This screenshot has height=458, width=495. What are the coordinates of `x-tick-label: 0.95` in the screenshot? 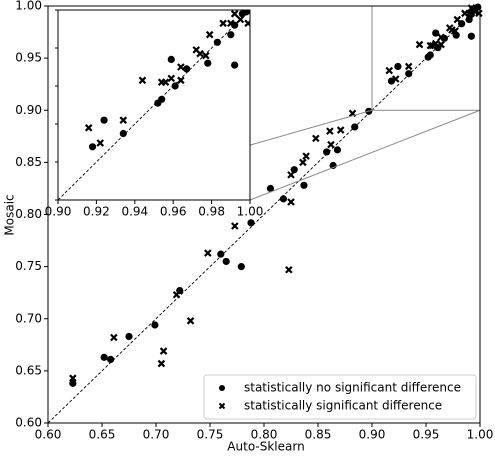 It's located at (426, 435).